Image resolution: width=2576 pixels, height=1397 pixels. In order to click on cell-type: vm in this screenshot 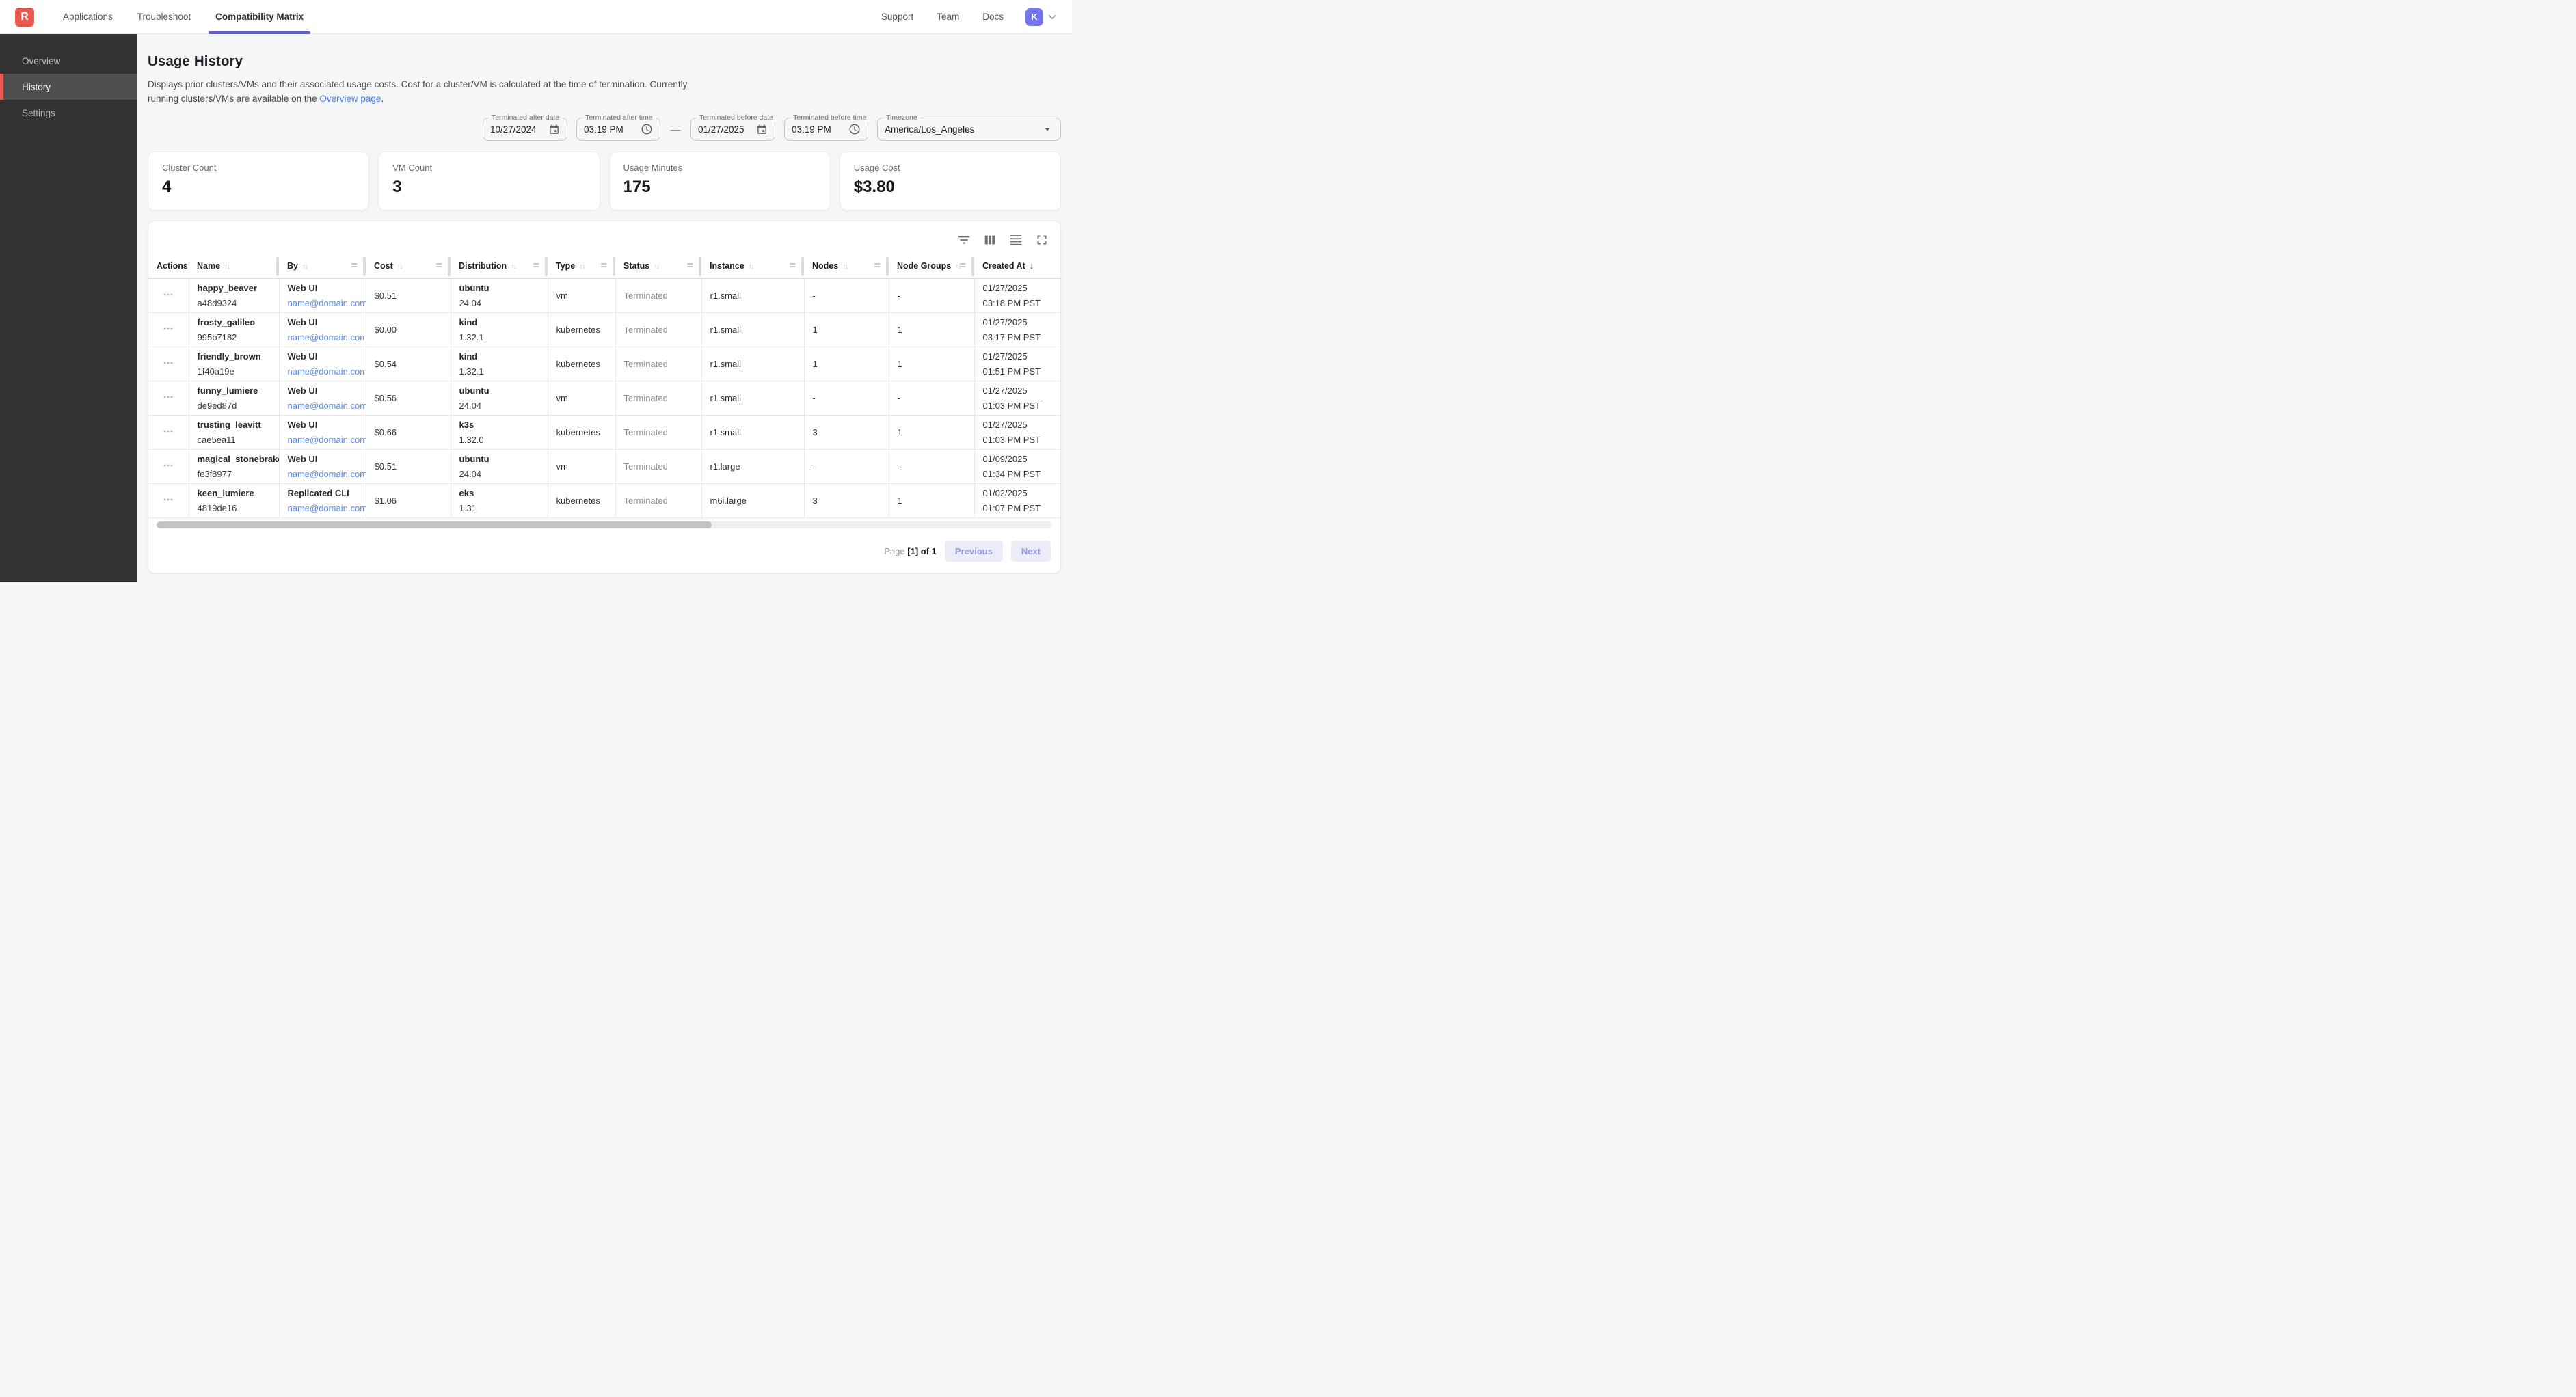, I will do `click(582, 466)`.